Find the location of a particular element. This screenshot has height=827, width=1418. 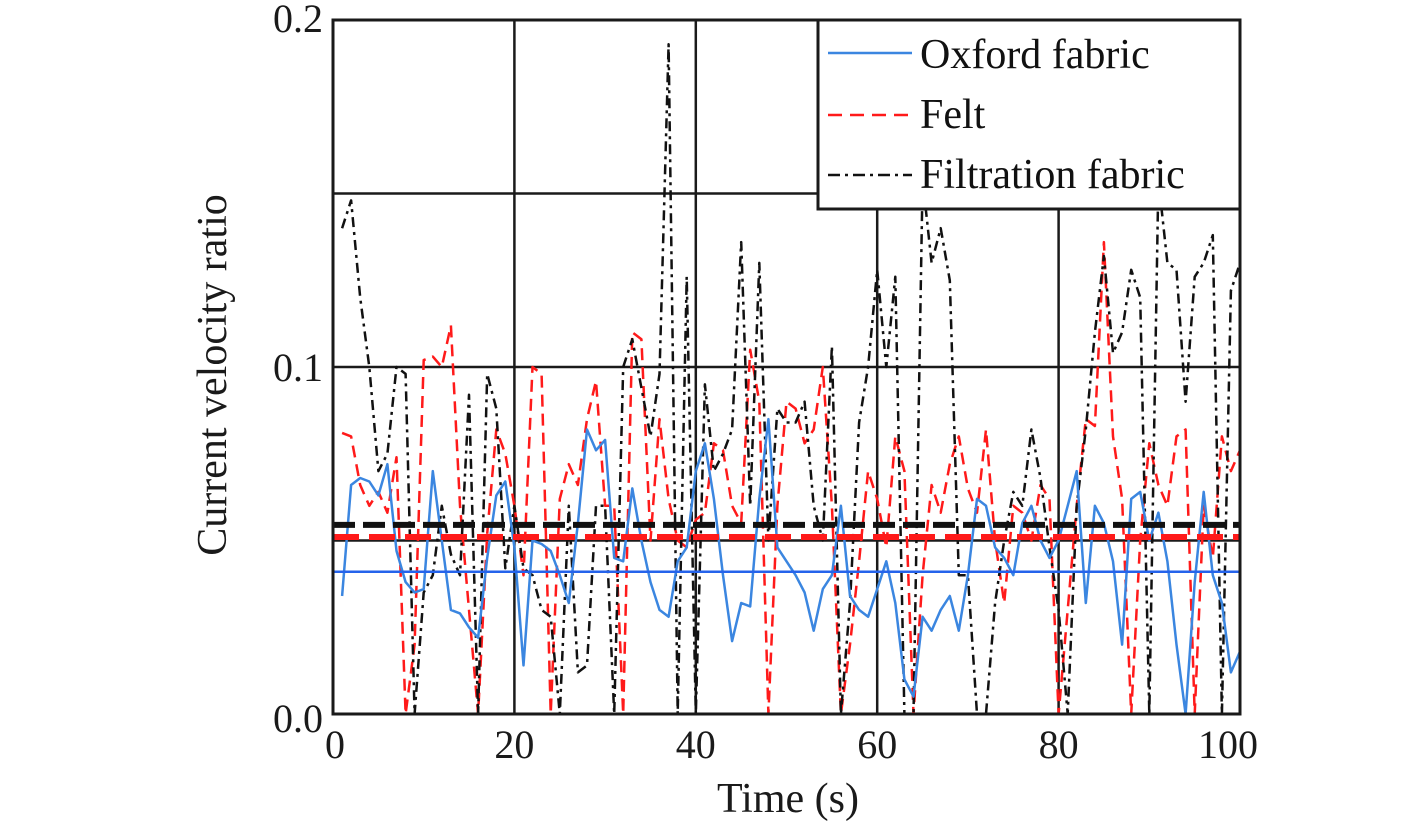

legend: Oxford fabric Felt Filtration fabric is located at coordinates (1029, 114).